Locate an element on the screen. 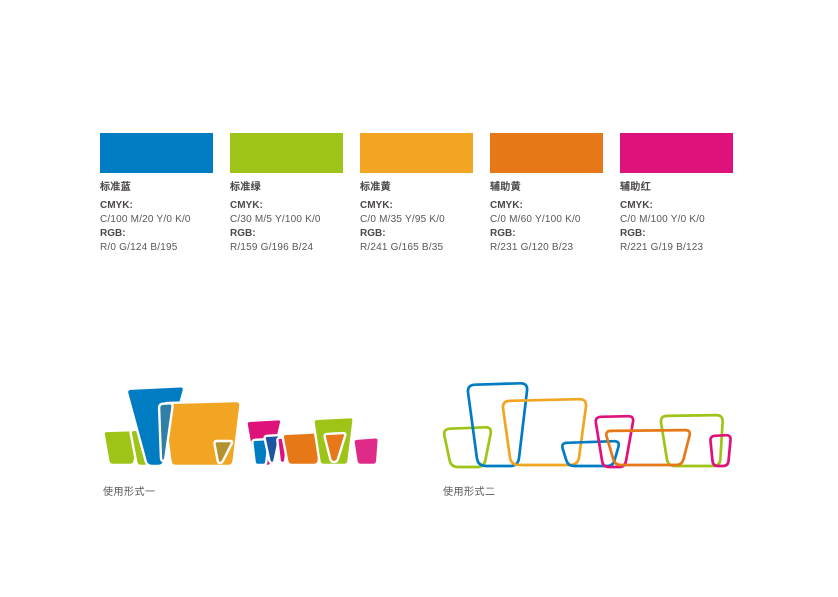 This screenshot has width=838, height=597. rgb-value: R/241 G/165 B/35 is located at coordinates (402, 247).